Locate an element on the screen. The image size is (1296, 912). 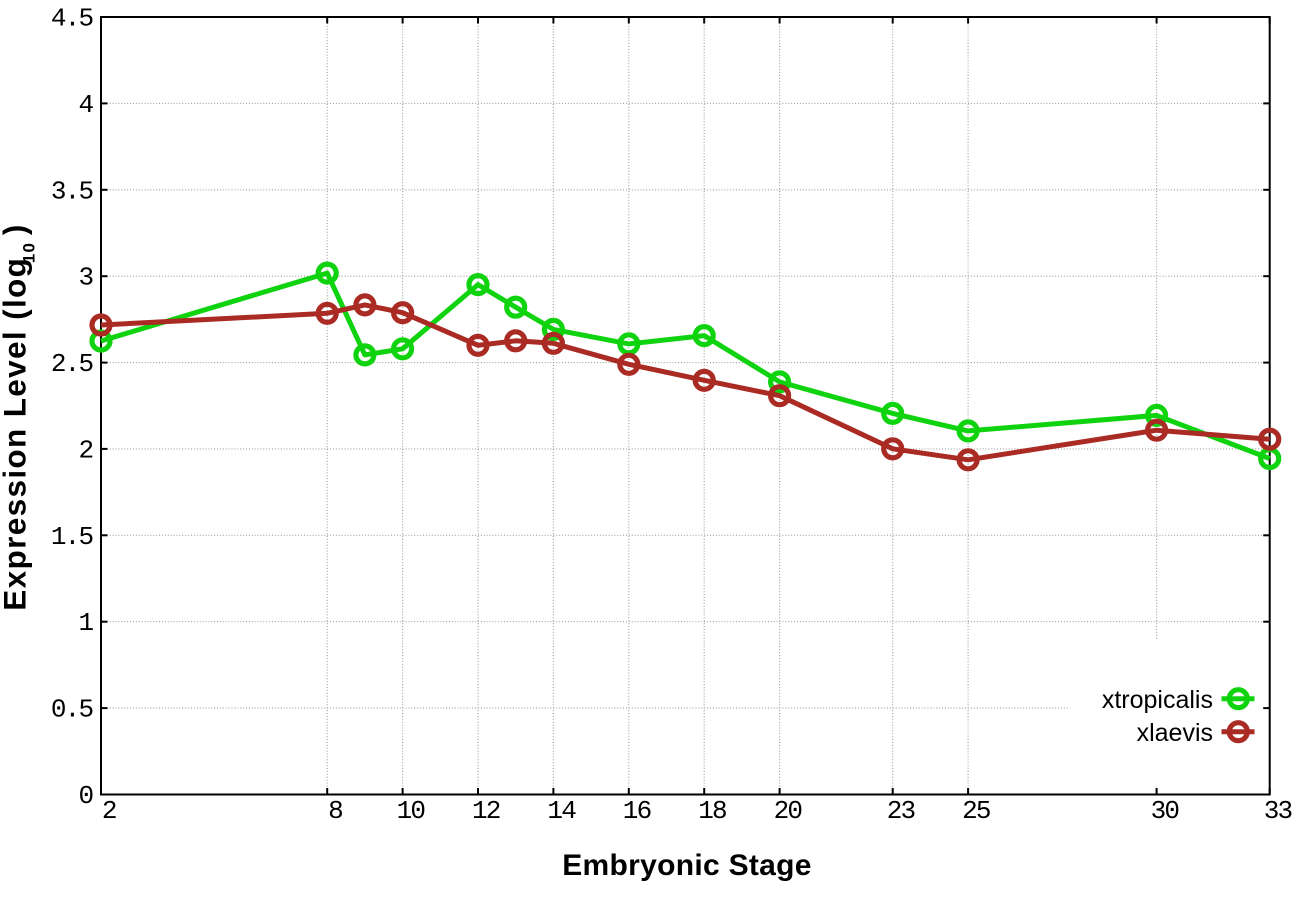
svg-text: Embryonic Stage is located at coordinates (687, 865).